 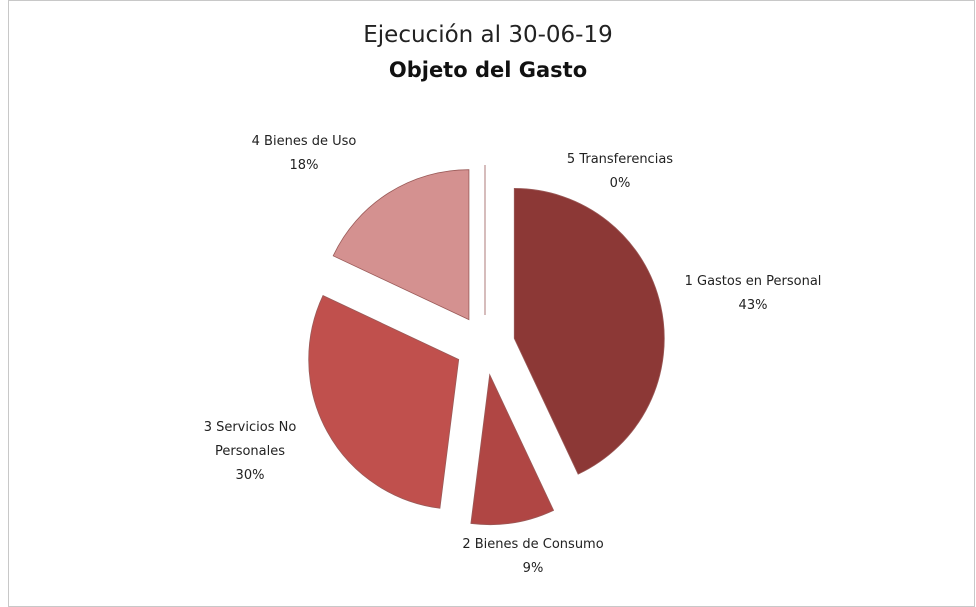 I want to click on data-label: 3 Servicios No Personales 30%, so click(x=250, y=452).